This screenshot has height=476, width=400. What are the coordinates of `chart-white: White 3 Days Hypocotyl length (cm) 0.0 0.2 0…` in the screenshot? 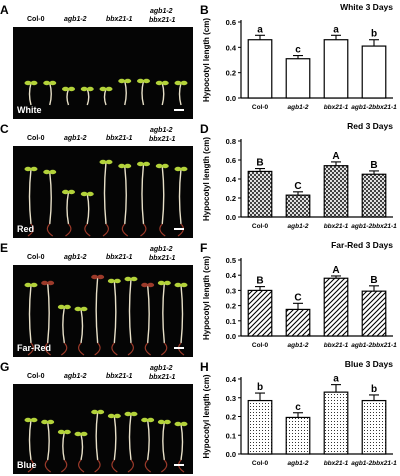 It's located at (297, 60).